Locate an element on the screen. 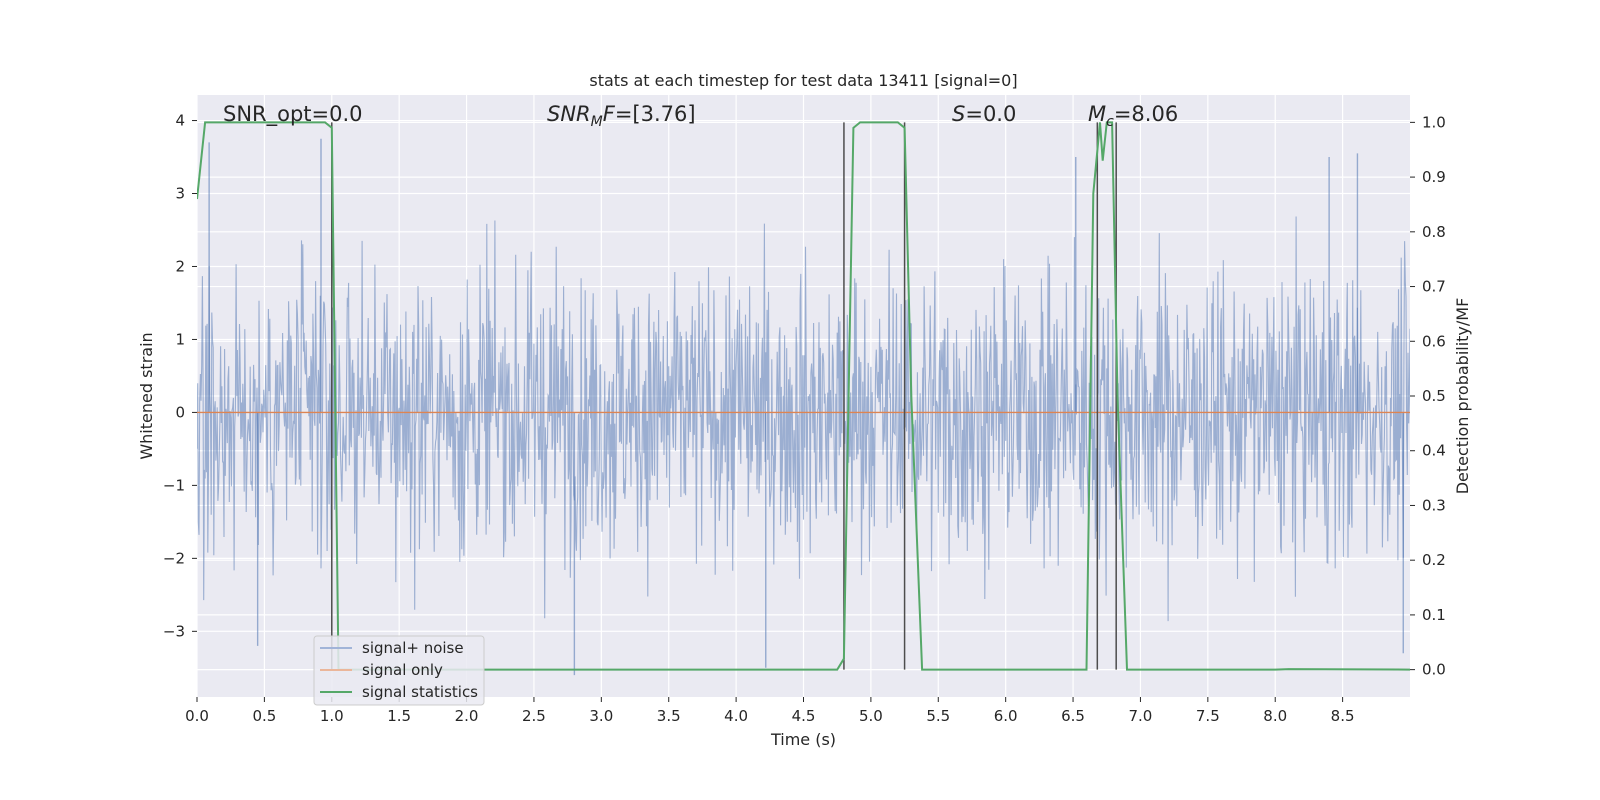 The image size is (1600, 800). legend-label-0: signal+ noise is located at coordinates (413, 648).